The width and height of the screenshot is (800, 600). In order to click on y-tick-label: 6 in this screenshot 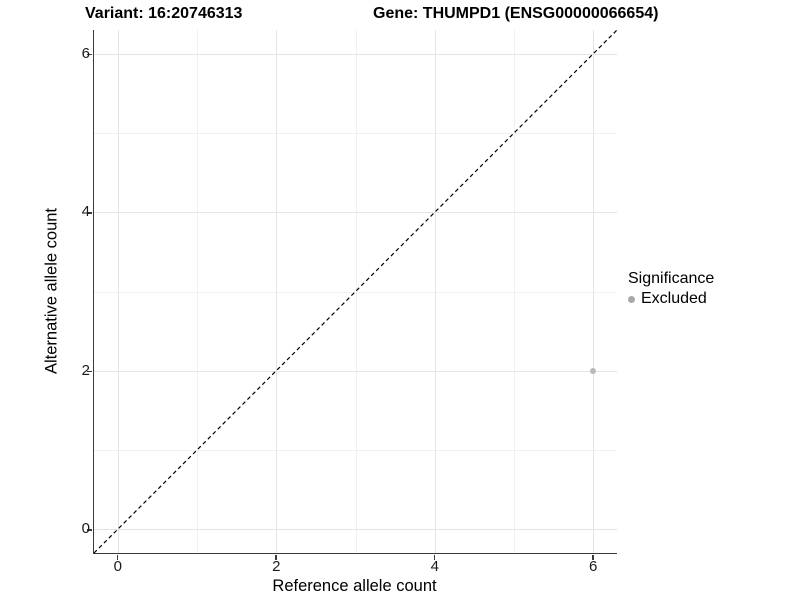, I will do `click(85, 53)`.